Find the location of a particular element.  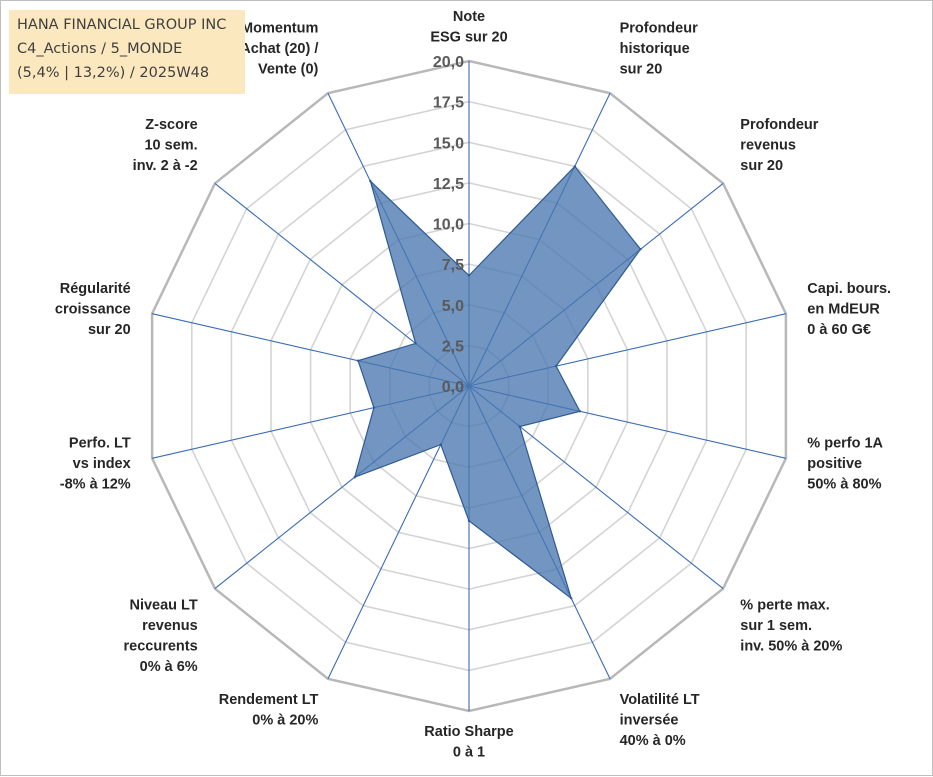

axis-label-line: % perte max. is located at coordinates (784, 605).